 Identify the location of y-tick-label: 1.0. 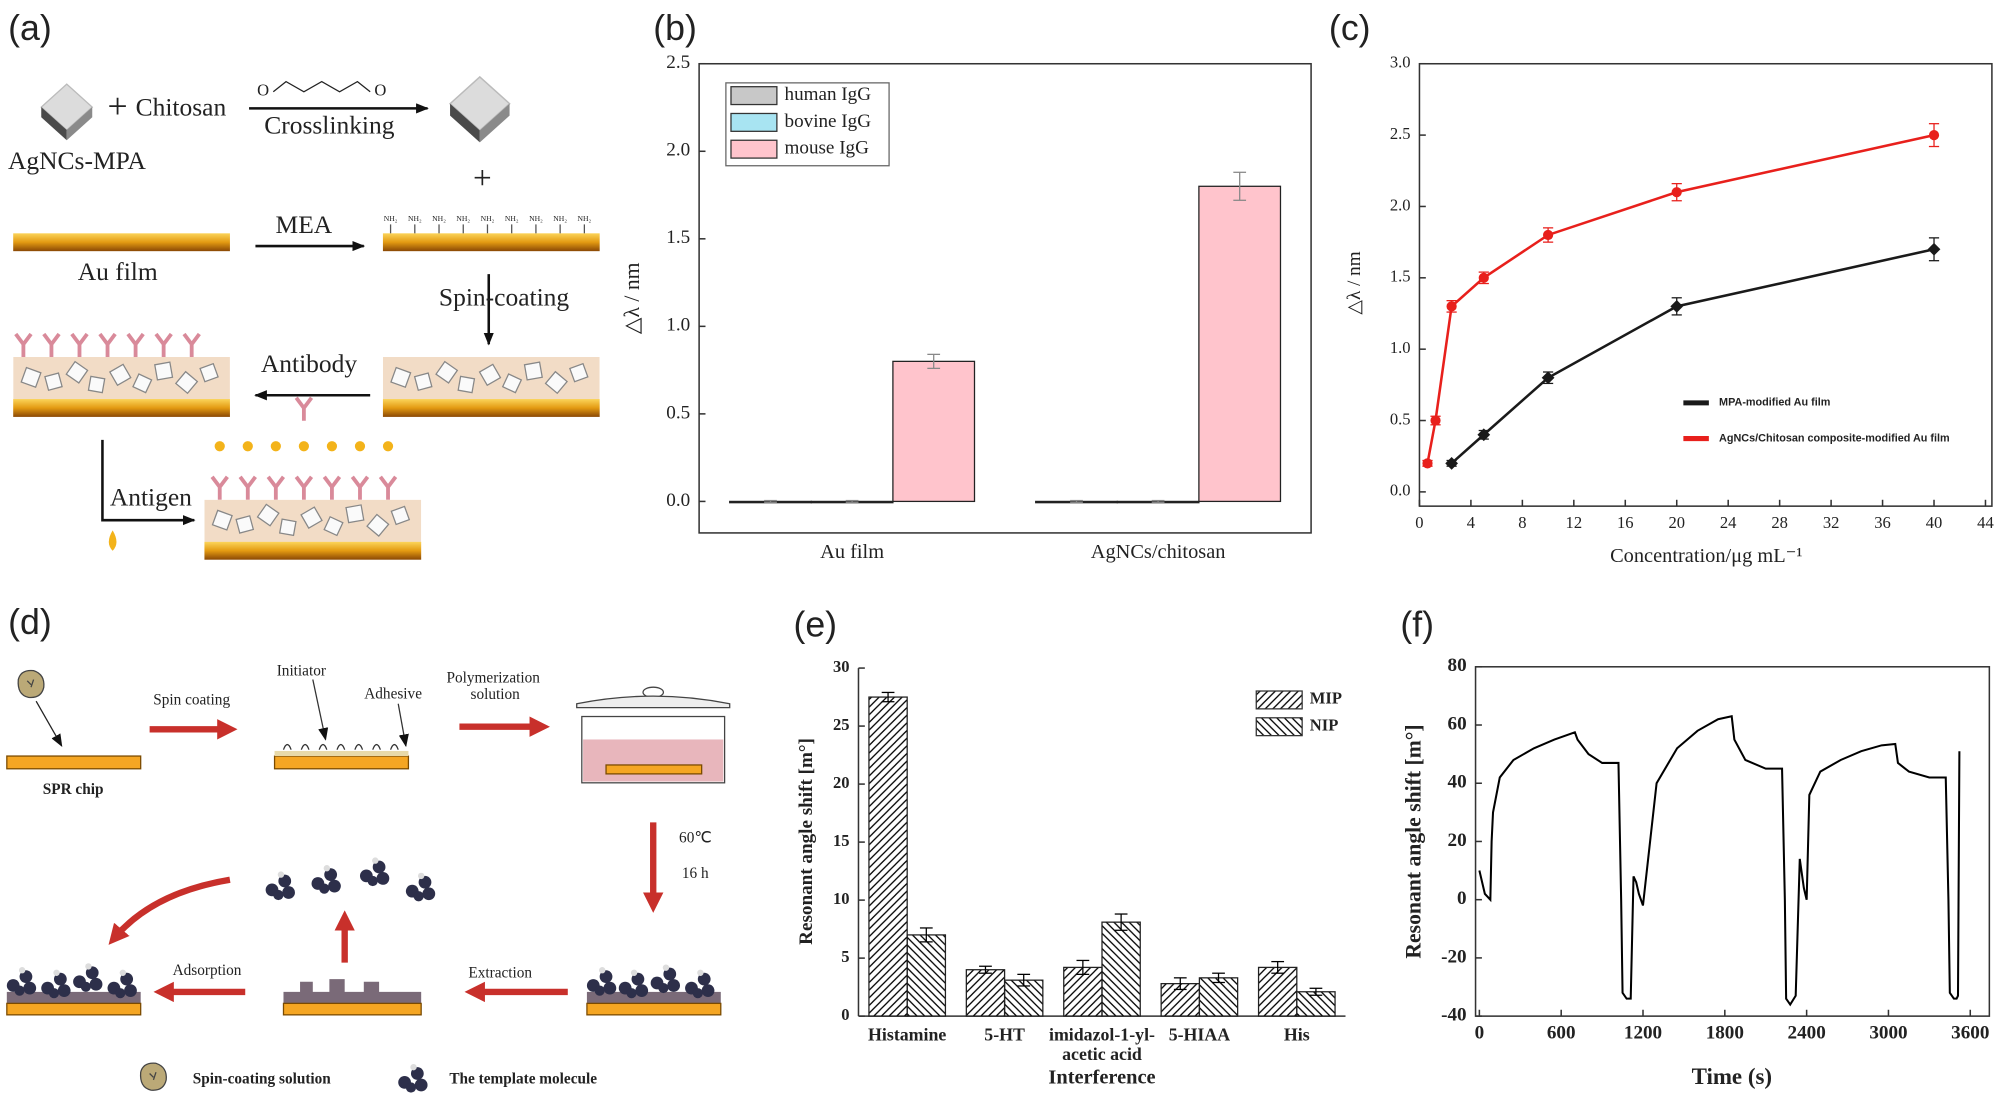
(678, 325).